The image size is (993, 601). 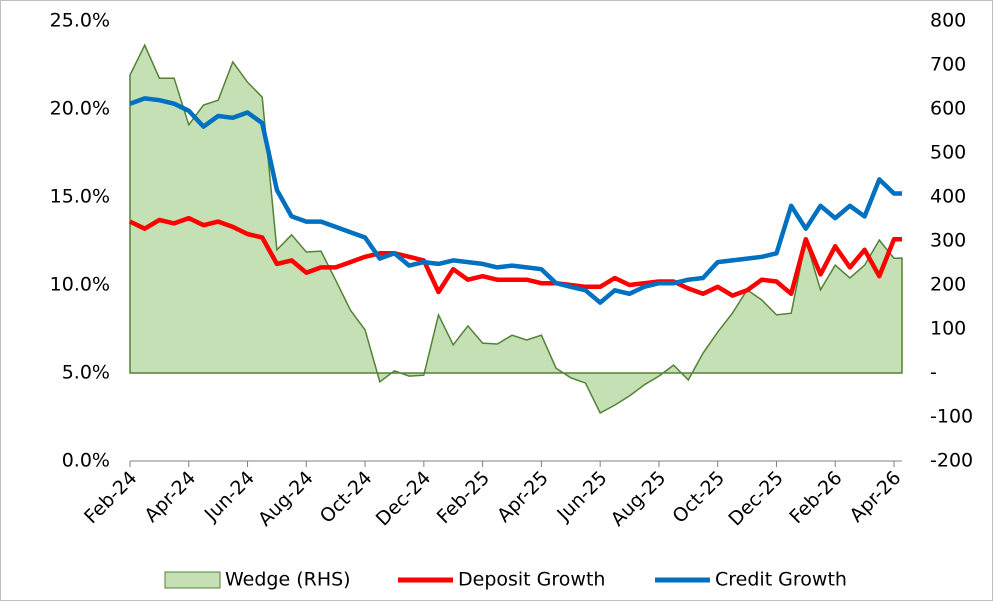 I want to click on y-tick-label: 10.0%, so click(x=80, y=285).